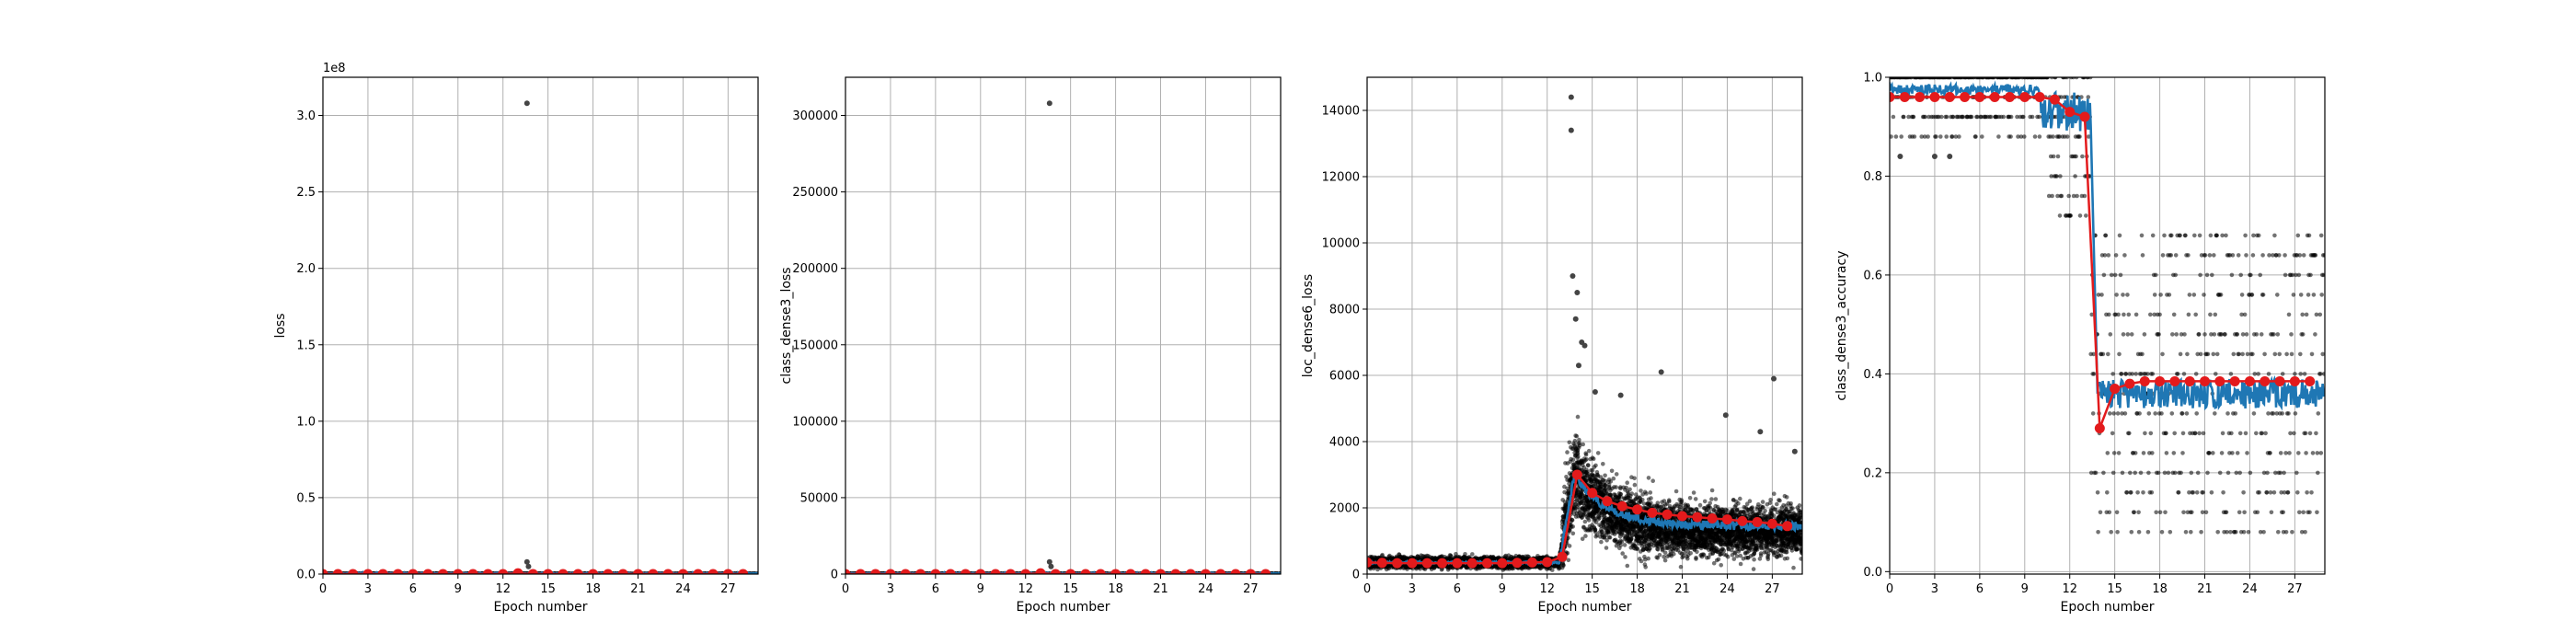 The width and height of the screenshot is (2576, 644). Describe the element at coordinates (306, 498) in the screenshot. I see `y-tick-label: 0.5` at that location.